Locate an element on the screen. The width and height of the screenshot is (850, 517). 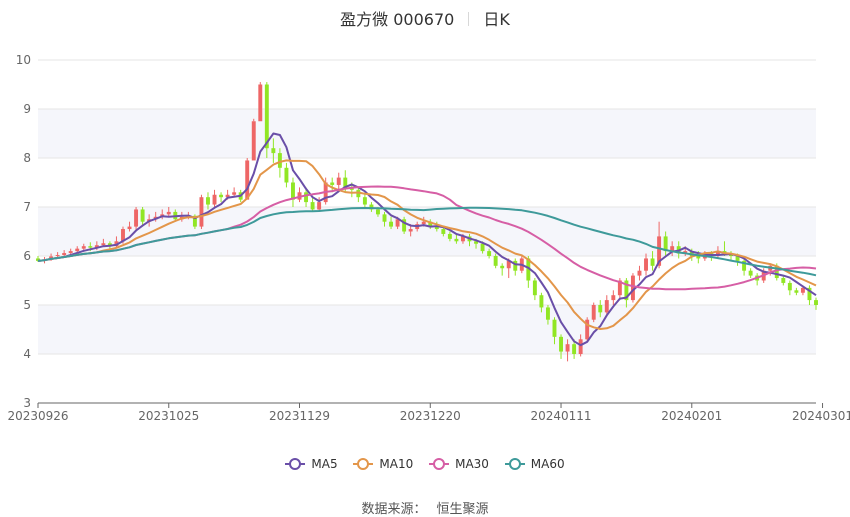
ma60-line is located at coordinates (427, 241).